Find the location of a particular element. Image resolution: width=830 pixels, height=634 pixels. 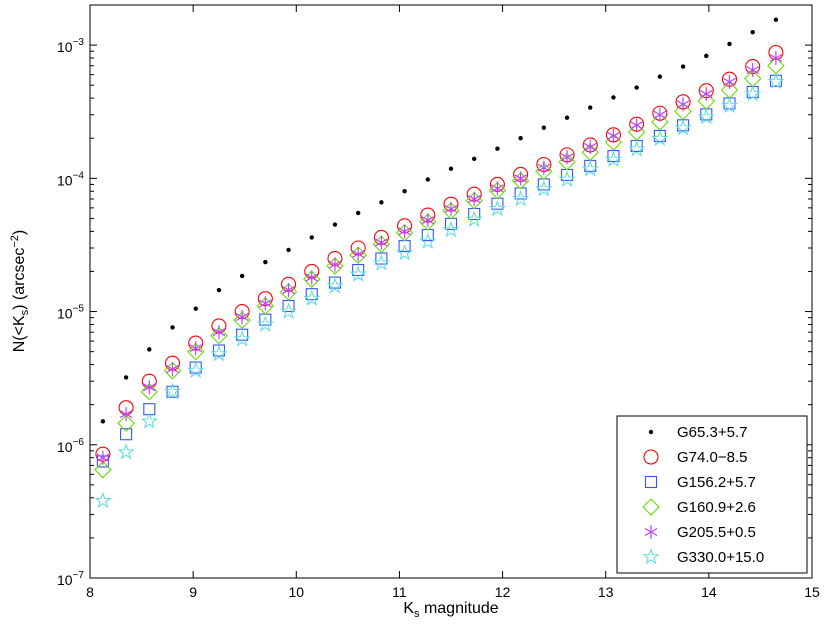

x-tick-label: 8 is located at coordinates (90, 592).